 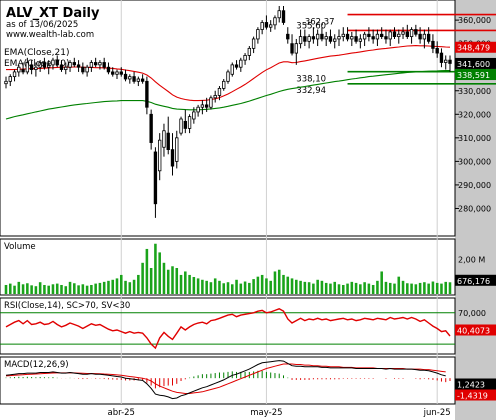 What do you see at coordinates (228, 94) in the screenshot?
I see `ema70-line` at bounding box center [228, 94].